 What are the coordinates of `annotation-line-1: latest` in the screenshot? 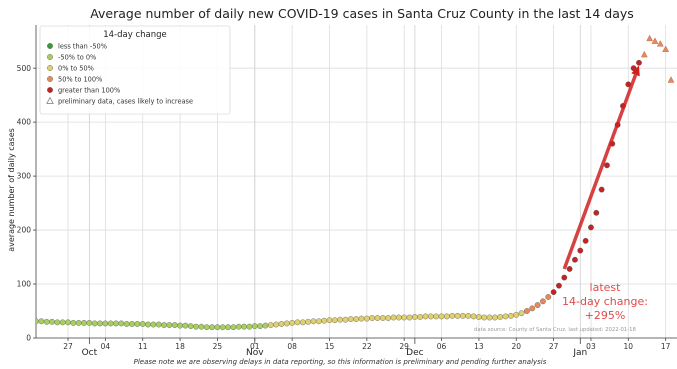 It's located at (606, 287).